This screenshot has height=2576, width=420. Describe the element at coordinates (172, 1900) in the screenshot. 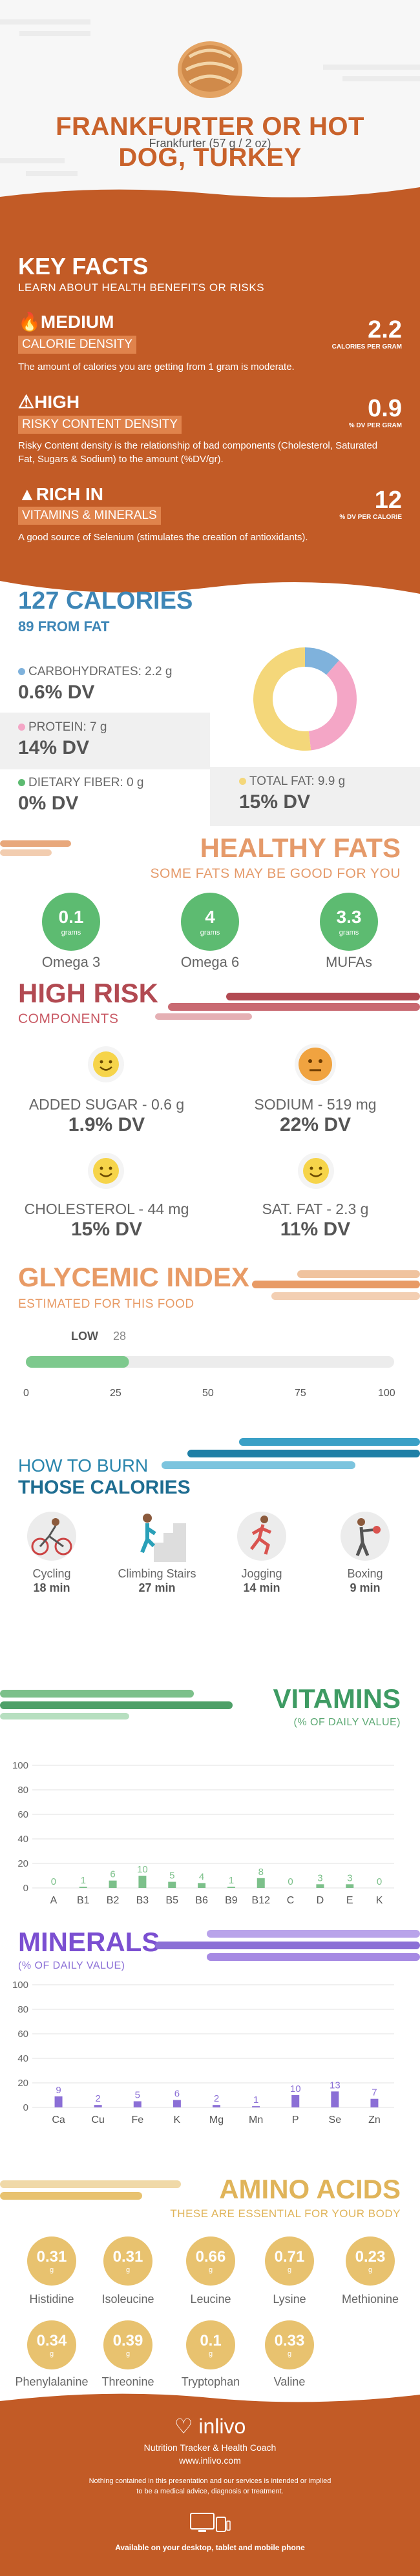

I see `vitamin-category-label: B5` at that location.